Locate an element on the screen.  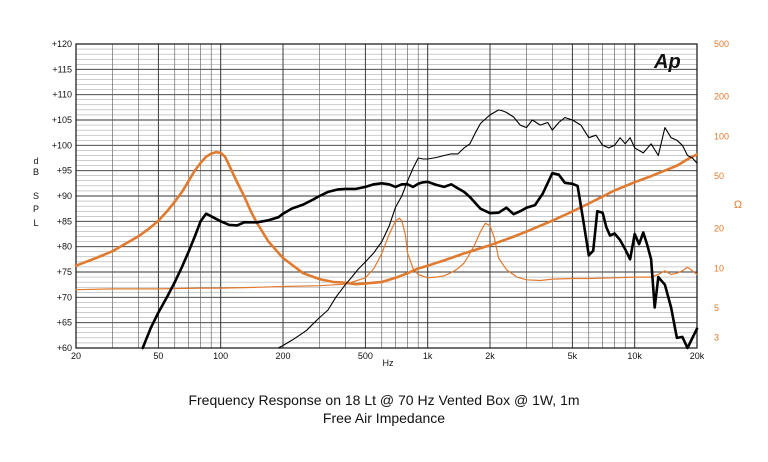
y2-tick-labels: 500 200 100 50 20 10 5 3 is located at coordinates (721, 191).